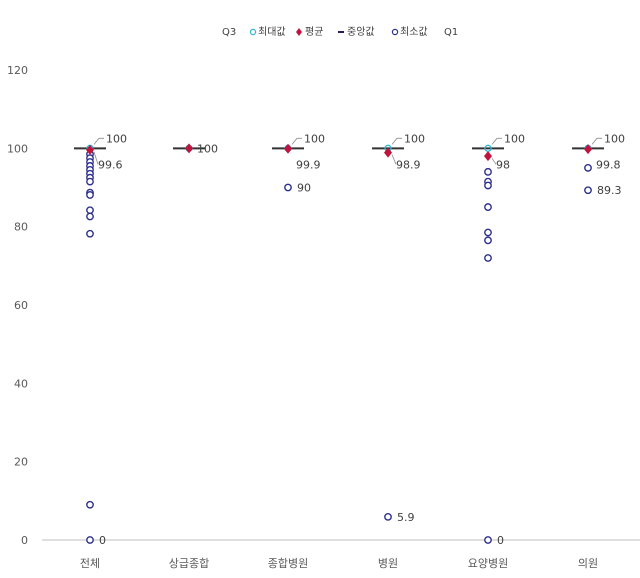 The width and height of the screenshot is (640, 578). What do you see at coordinates (17, 148) in the screenshot?
I see `y-tick-label: 100` at bounding box center [17, 148].